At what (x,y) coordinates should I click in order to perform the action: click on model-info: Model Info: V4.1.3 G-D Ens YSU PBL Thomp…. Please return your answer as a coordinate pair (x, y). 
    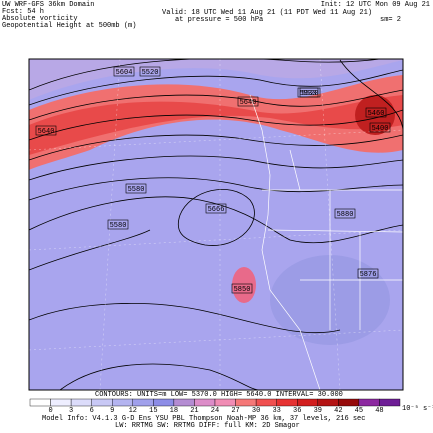
    Looking at the image, I should click on (203, 419).